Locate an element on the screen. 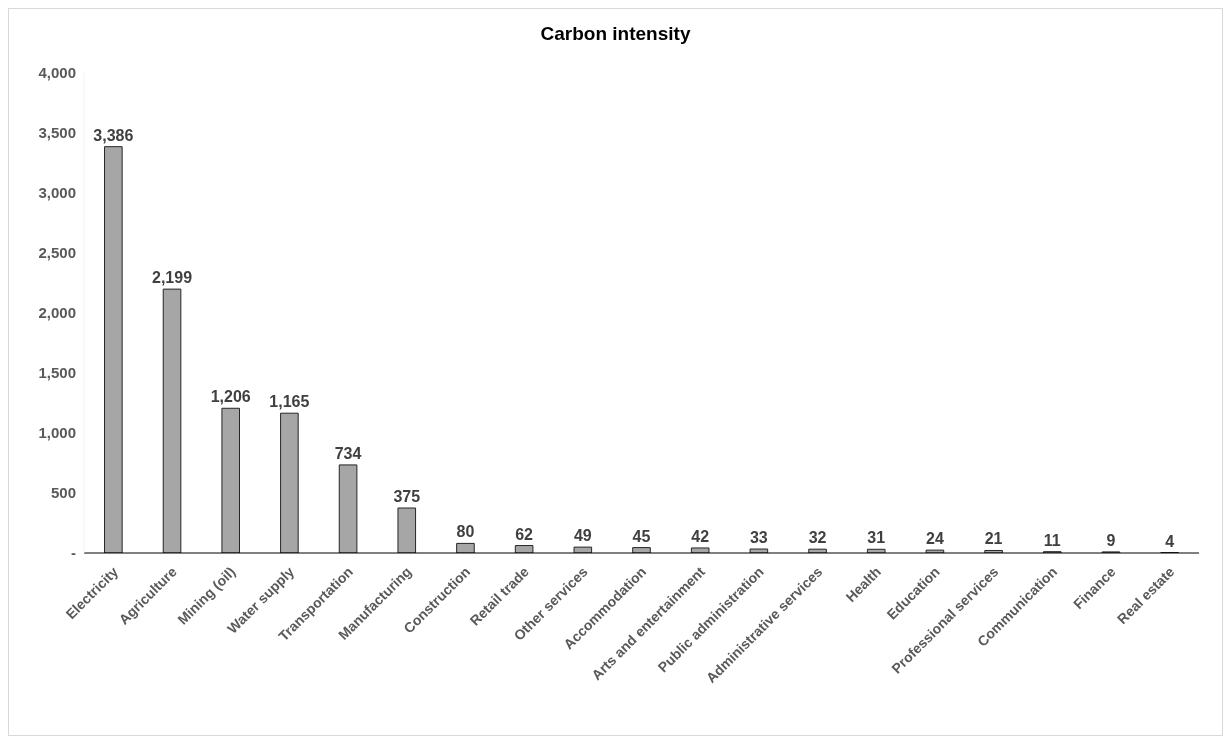 The height and width of the screenshot is (744, 1231). data-label: 1,206 is located at coordinates (230, 397).